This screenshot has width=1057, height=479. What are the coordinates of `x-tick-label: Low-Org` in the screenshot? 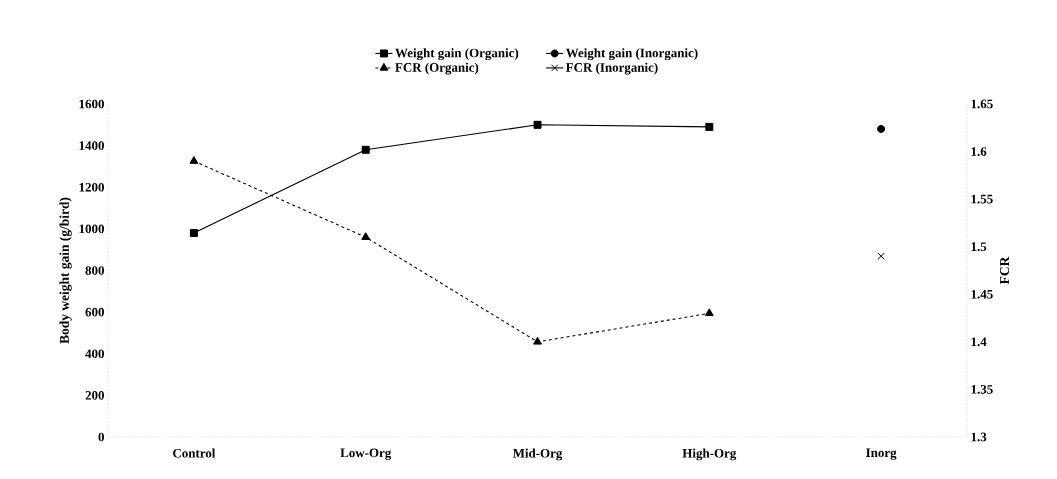 It's located at (366, 454).